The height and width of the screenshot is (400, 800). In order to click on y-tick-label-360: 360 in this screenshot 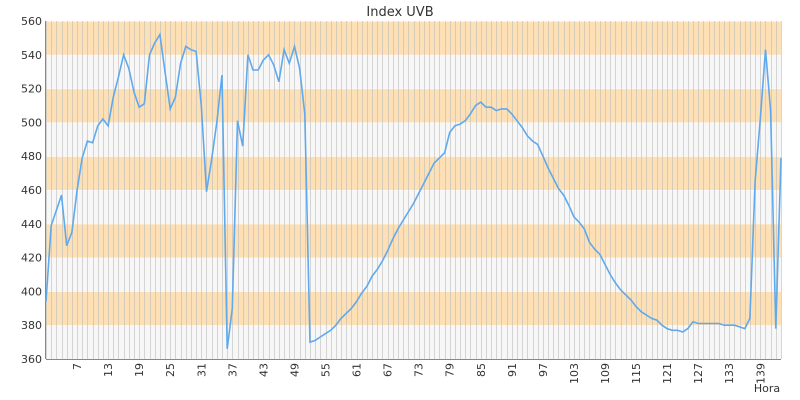, I will do `click(31, 359)`.